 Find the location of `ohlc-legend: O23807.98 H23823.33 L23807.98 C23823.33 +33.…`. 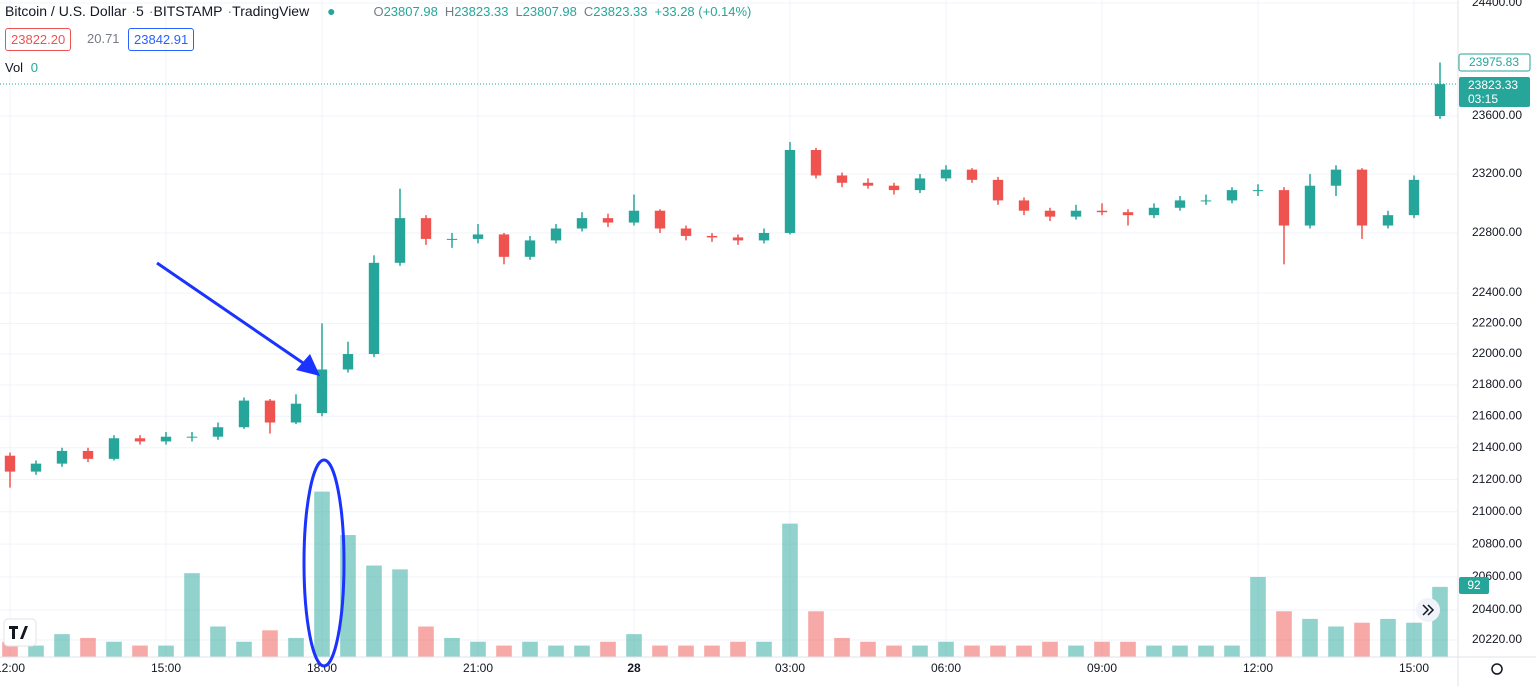

ohlc-legend: O23807.98 H23823.33 L23807.98 C23823.33 +33.… is located at coordinates (562, 11).